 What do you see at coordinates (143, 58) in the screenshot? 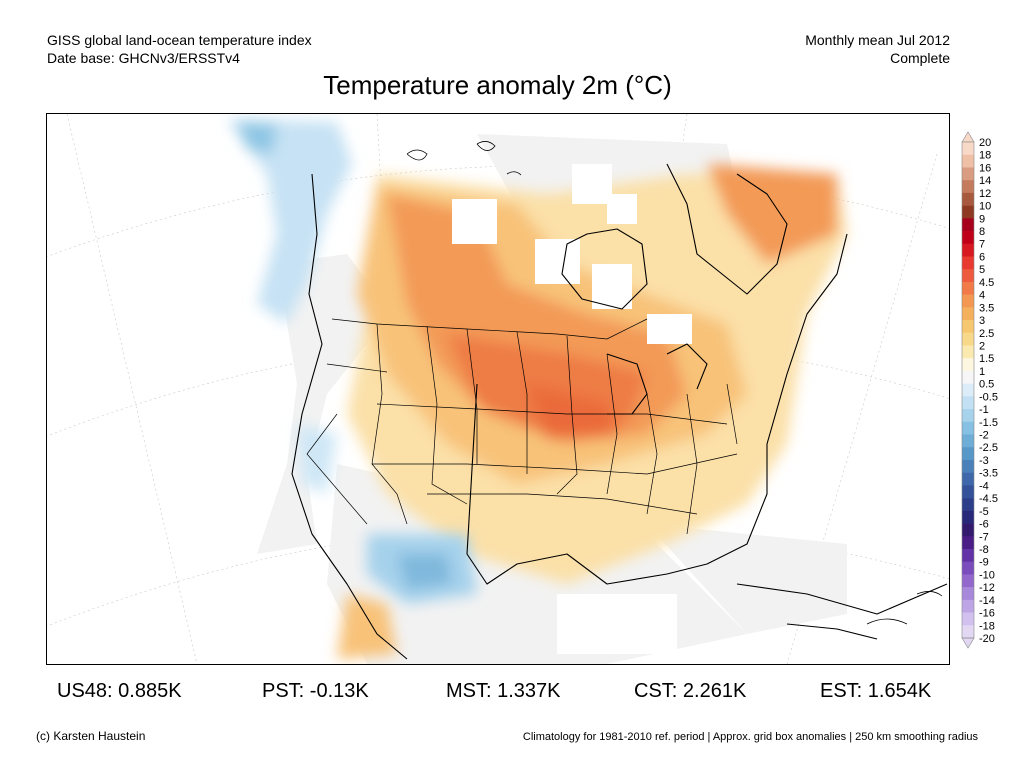
I see `database-name: Date base: GHCNv3/ERSSTv4` at bounding box center [143, 58].